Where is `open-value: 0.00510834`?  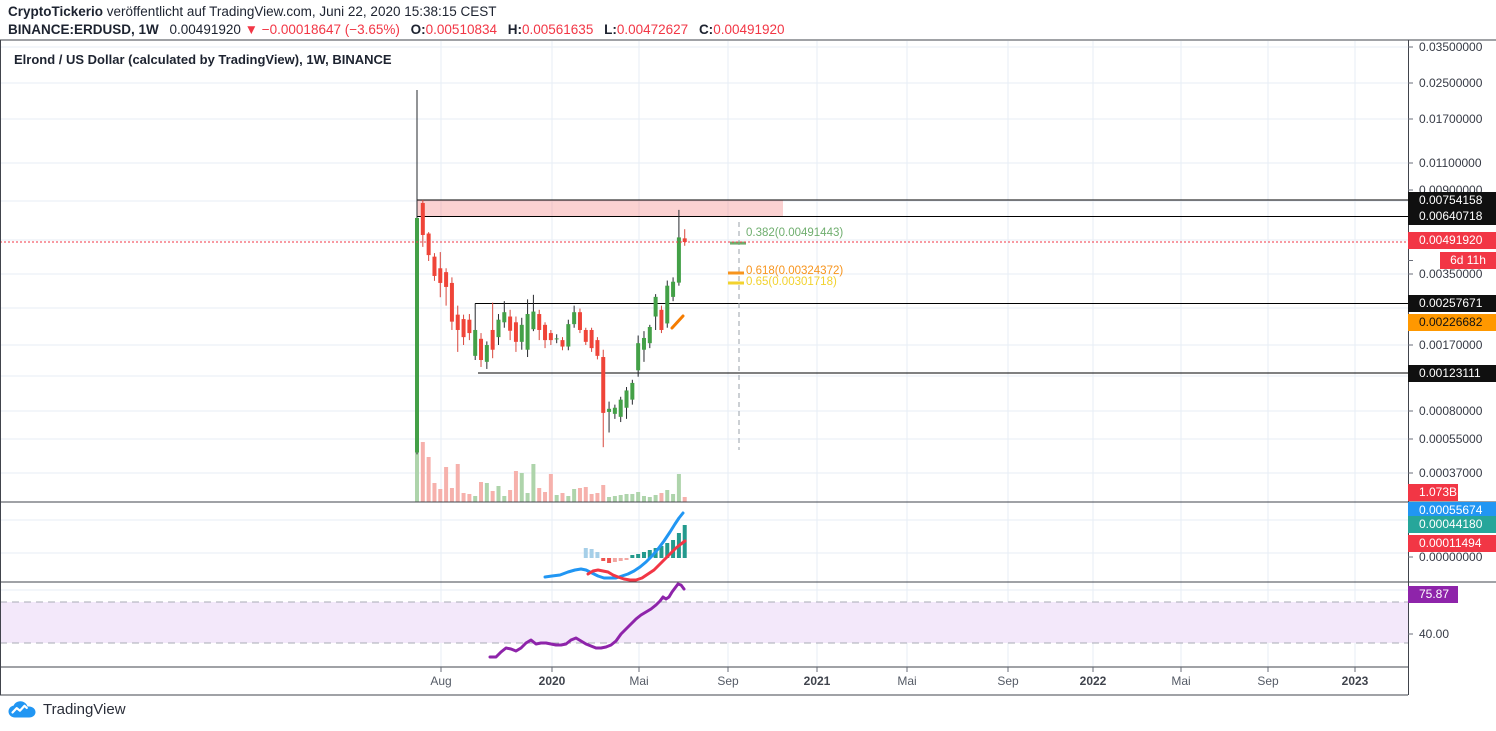
open-value: 0.00510834 is located at coordinates (461, 29).